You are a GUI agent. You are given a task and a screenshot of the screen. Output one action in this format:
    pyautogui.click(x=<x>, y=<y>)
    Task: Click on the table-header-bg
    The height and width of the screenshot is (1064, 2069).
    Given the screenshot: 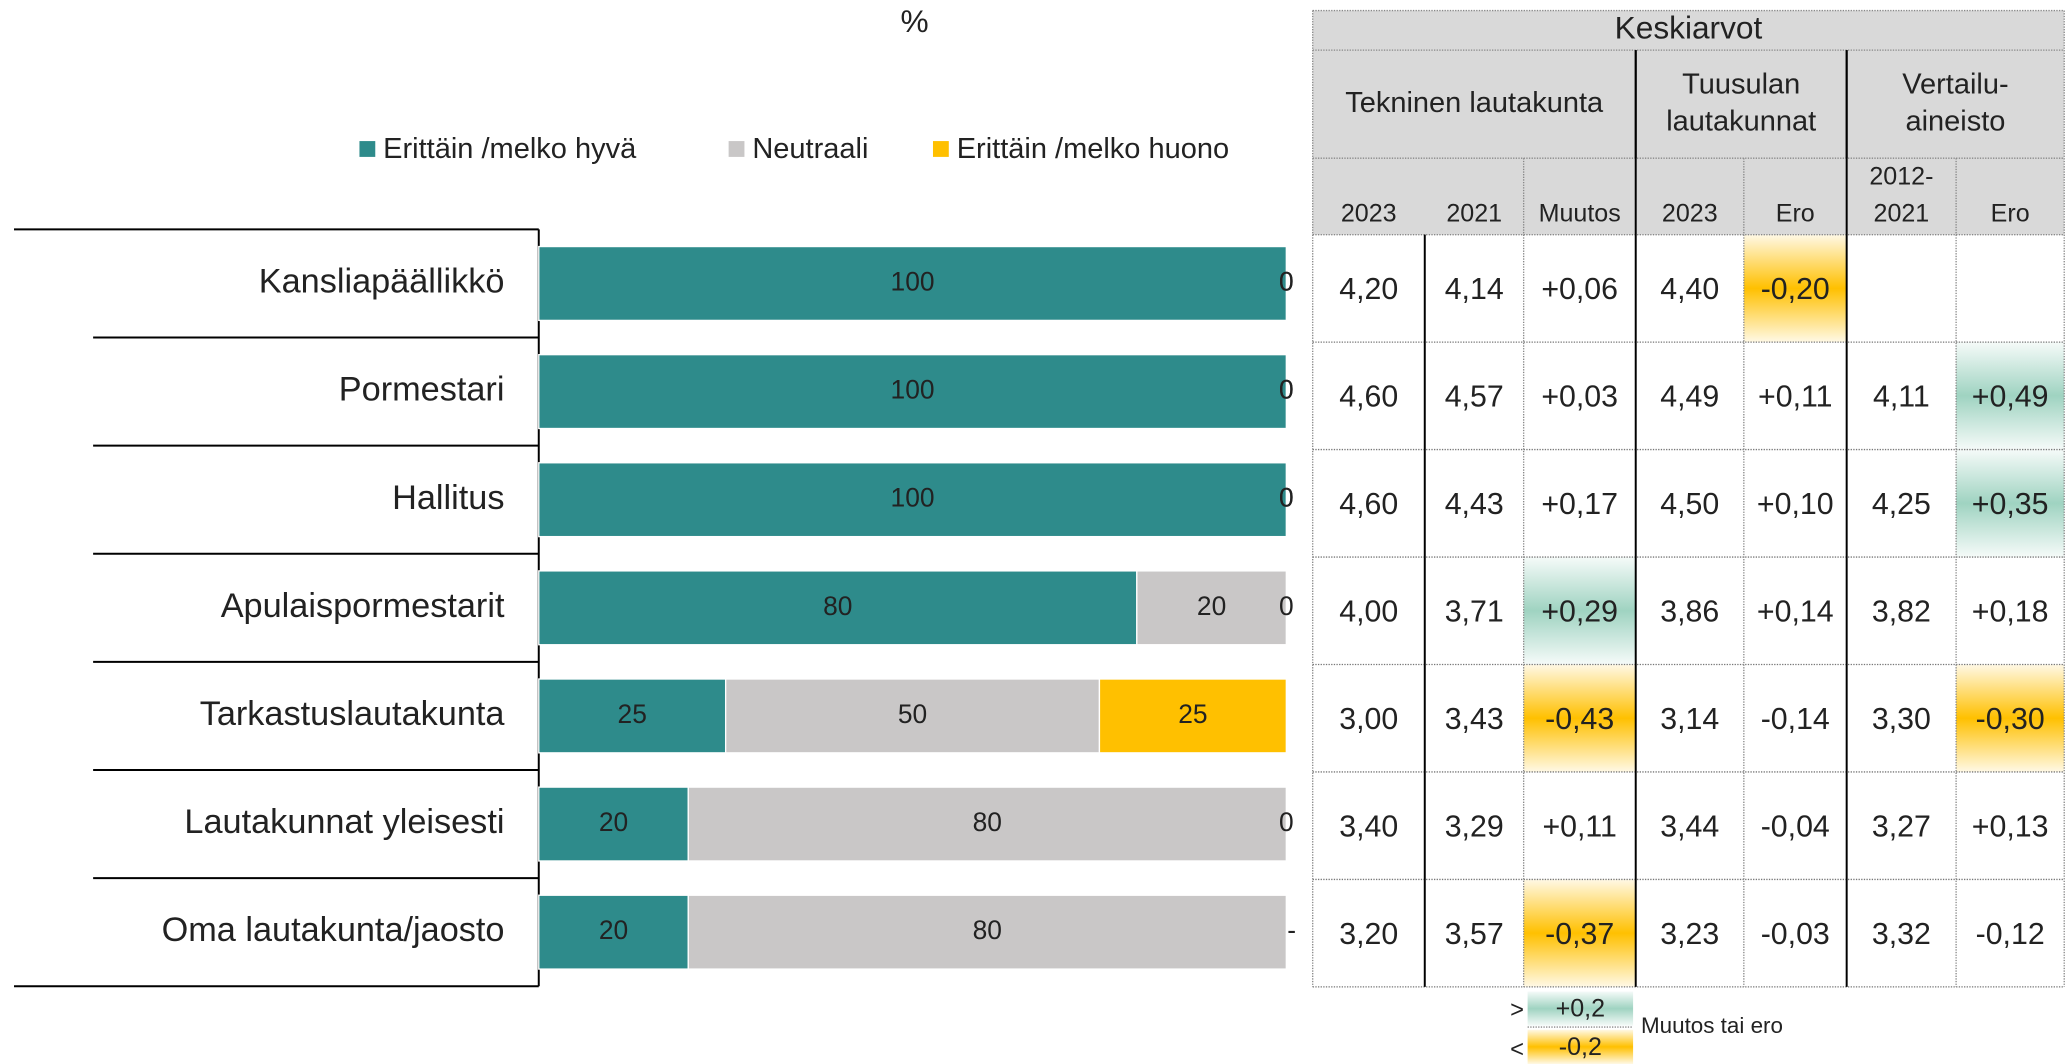 What is the action you would take?
    pyautogui.click(x=1688, y=122)
    